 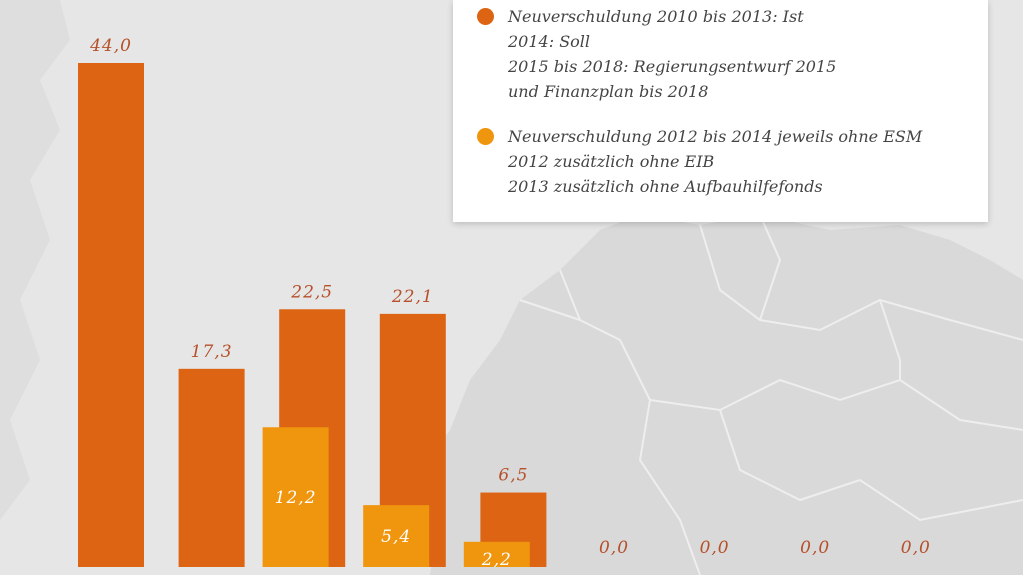 I want to click on label-primary-2015: 0,0, so click(x=614, y=548).